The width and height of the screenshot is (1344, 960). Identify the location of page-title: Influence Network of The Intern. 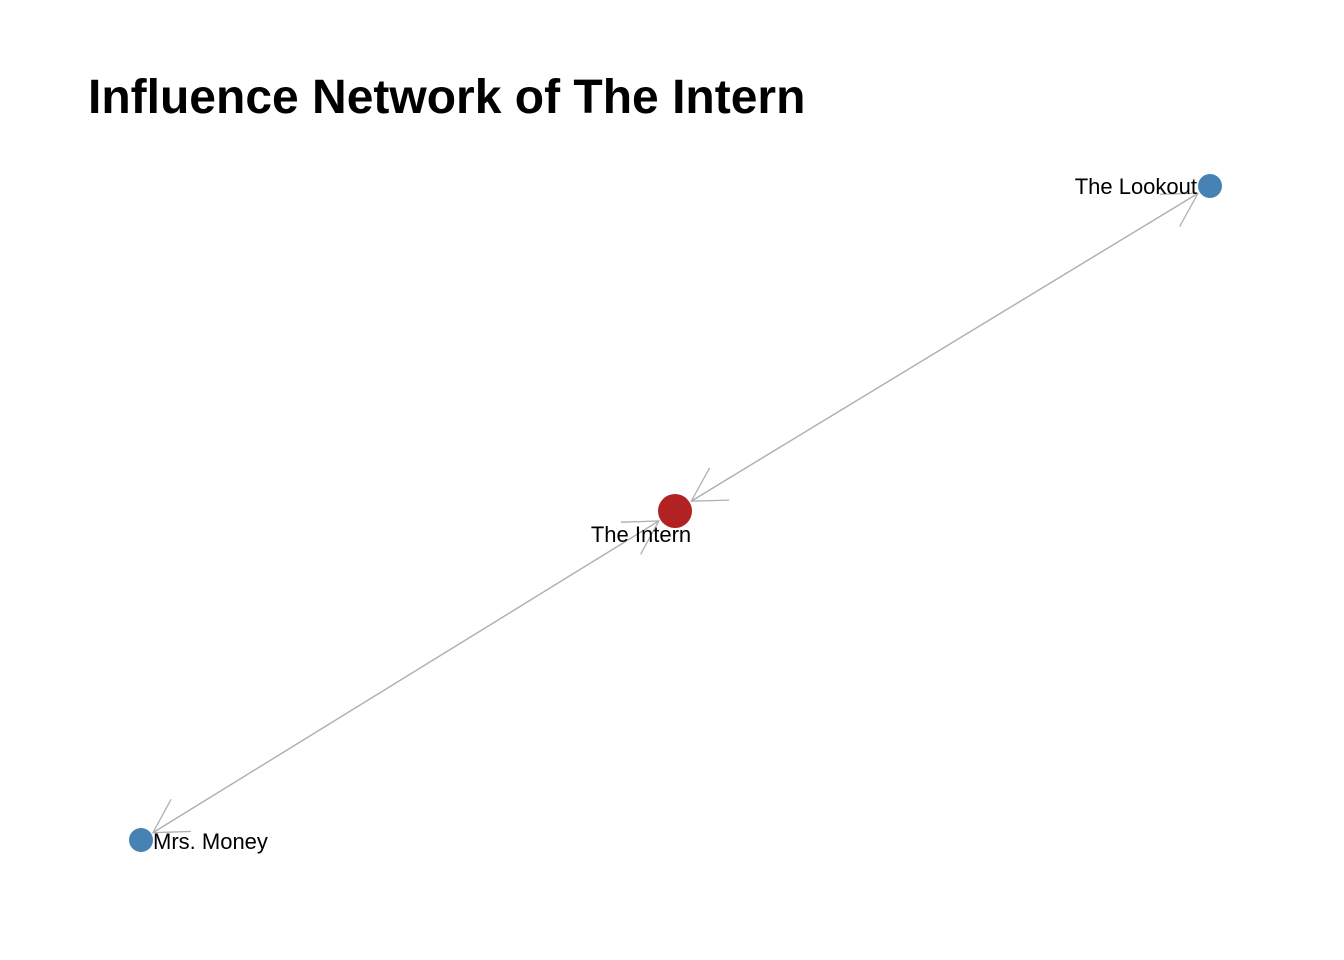
(447, 97).